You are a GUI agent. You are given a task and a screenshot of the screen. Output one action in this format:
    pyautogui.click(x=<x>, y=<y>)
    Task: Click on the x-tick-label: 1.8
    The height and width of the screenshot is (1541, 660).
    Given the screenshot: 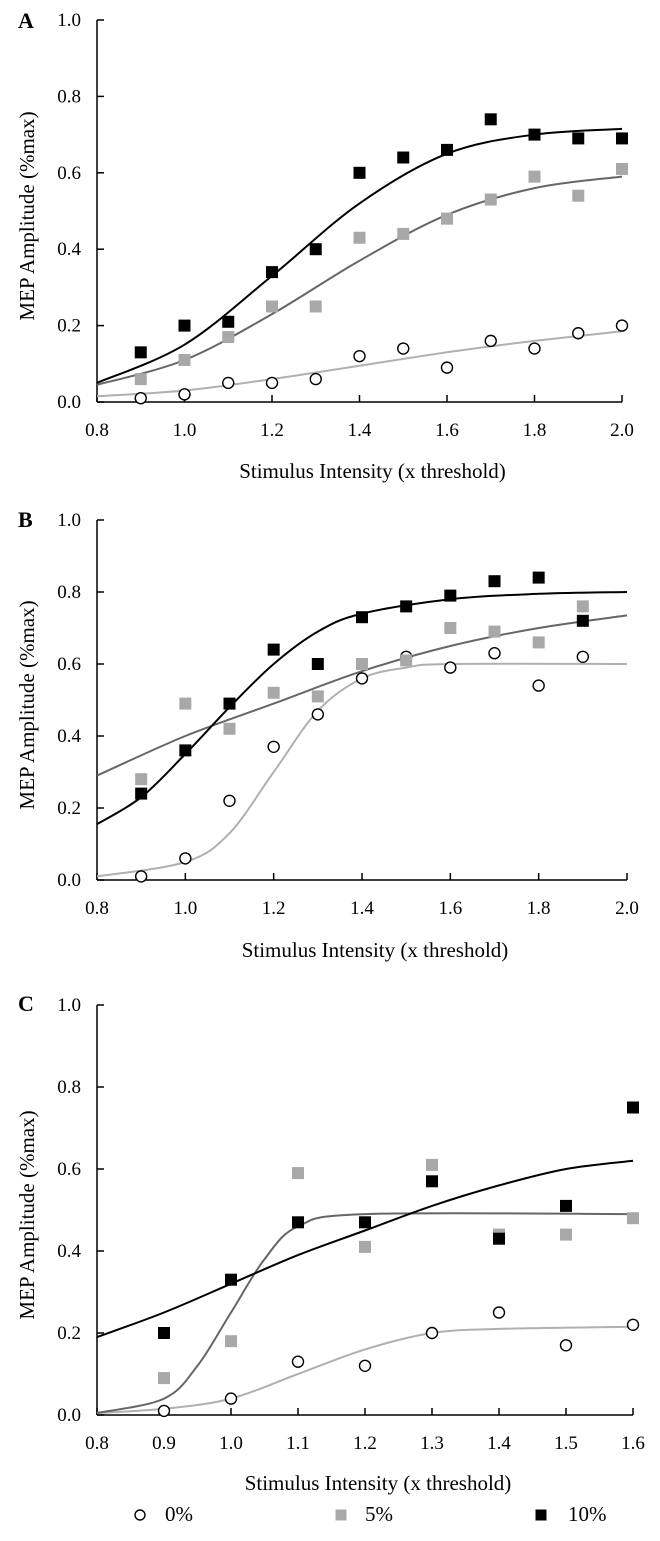 What is the action you would take?
    pyautogui.click(x=539, y=908)
    